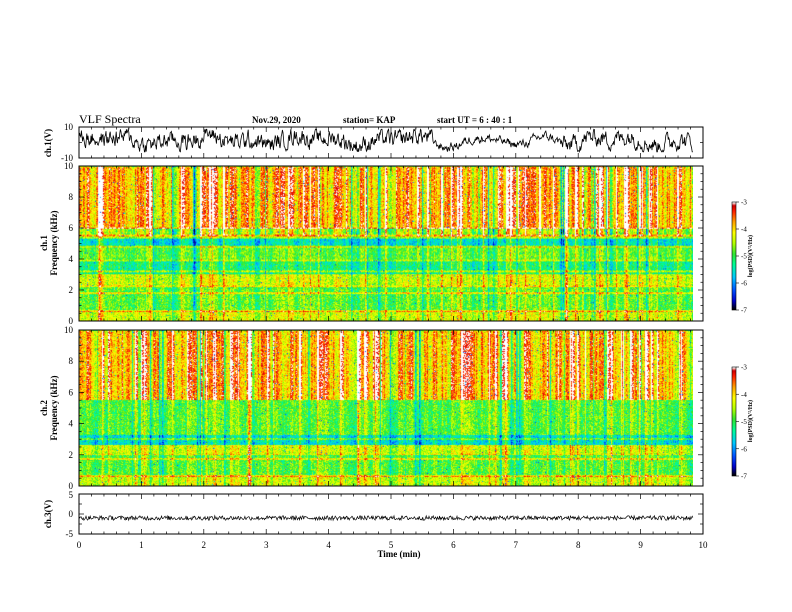 The image size is (792, 612). What do you see at coordinates (110, 119) in the screenshot?
I see `figure-title: VLF Spectra` at bounding box center [110, 119].